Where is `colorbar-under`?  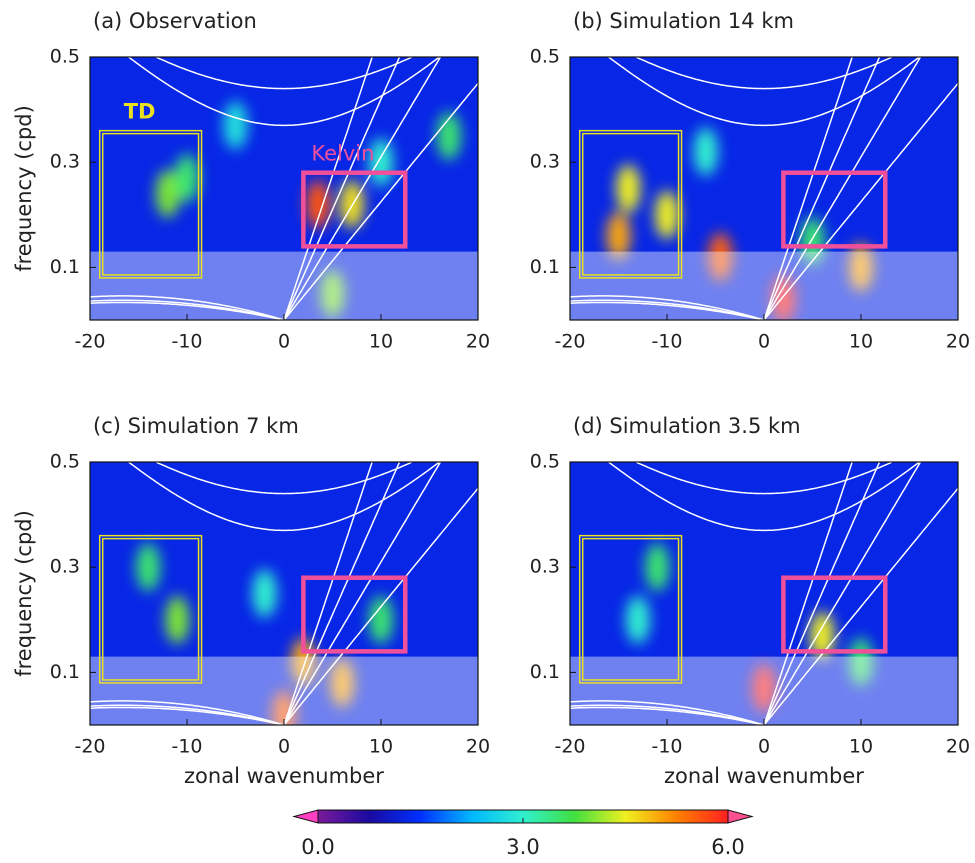
colorbar-under is located at coordinates (305, 816).